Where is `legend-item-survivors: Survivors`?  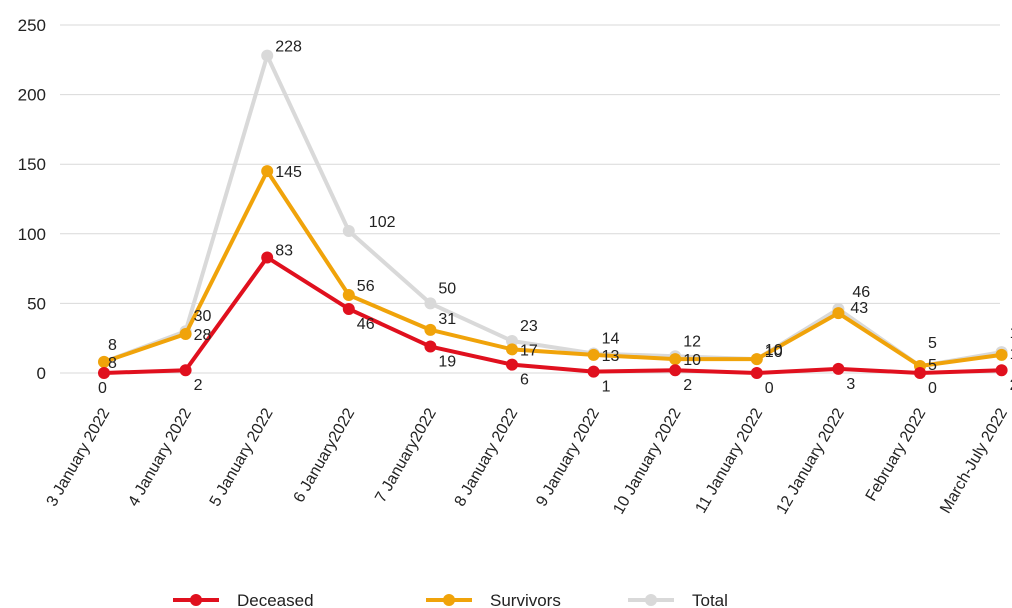 legend-item-survivors: Survivors is located at coordinates (493, 599).